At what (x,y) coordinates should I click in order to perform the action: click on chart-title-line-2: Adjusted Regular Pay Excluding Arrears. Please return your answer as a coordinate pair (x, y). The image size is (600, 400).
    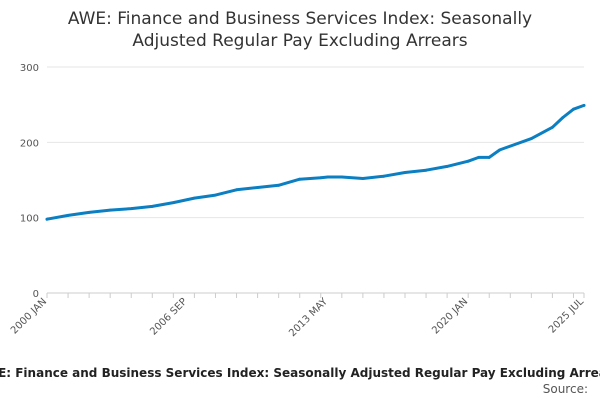
    Looking at the image, I should click on (299, 41).